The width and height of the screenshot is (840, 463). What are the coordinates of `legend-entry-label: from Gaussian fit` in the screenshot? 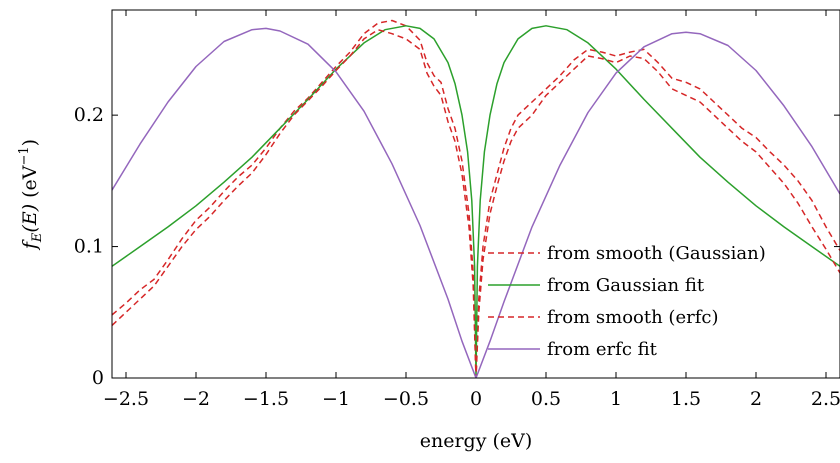 It's located at (626, 285).